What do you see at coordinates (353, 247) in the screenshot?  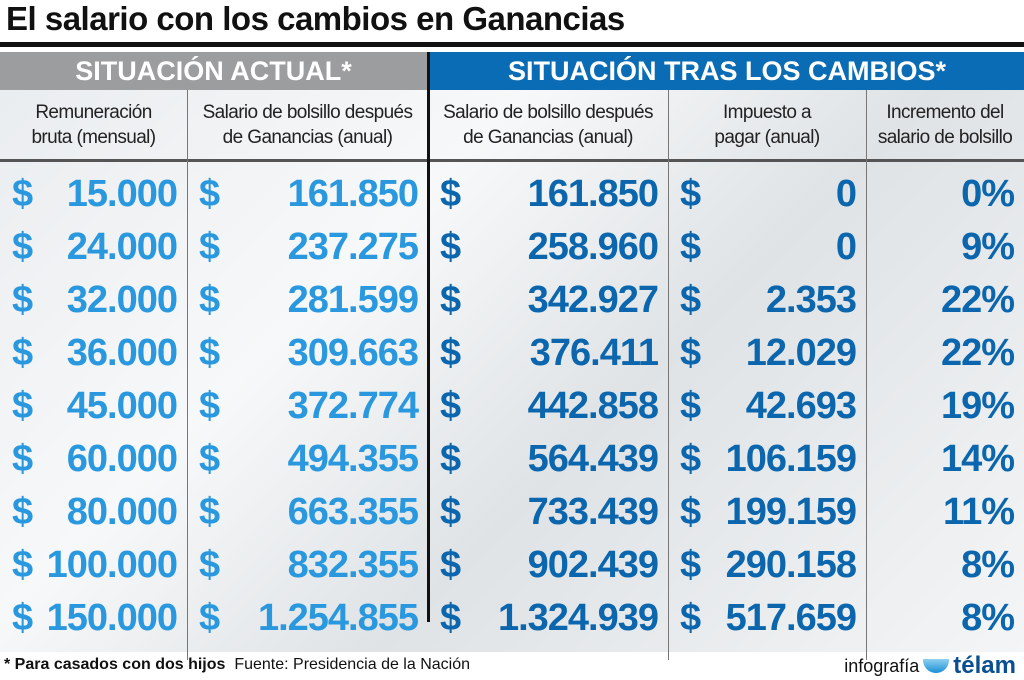 I see `cell-value: 237.275` at bounding box center [353, 247].